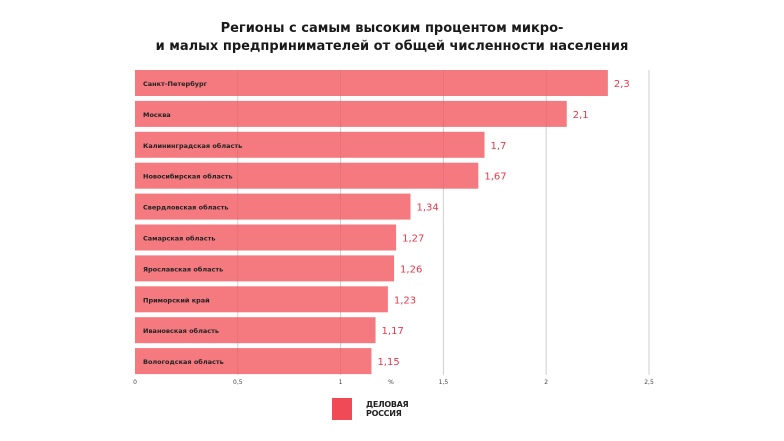  Describe the element at coordinates (495, 177) in the screenshot. I see `data-label: 1,67` at that location.